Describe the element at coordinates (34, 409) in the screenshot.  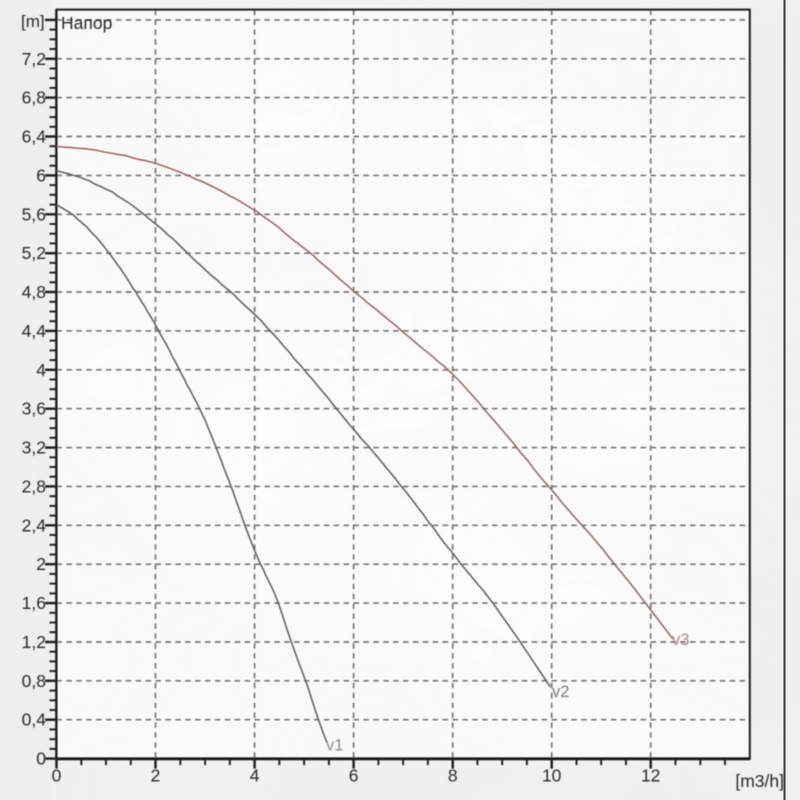
I see `svg-text: 3,6` at that location.